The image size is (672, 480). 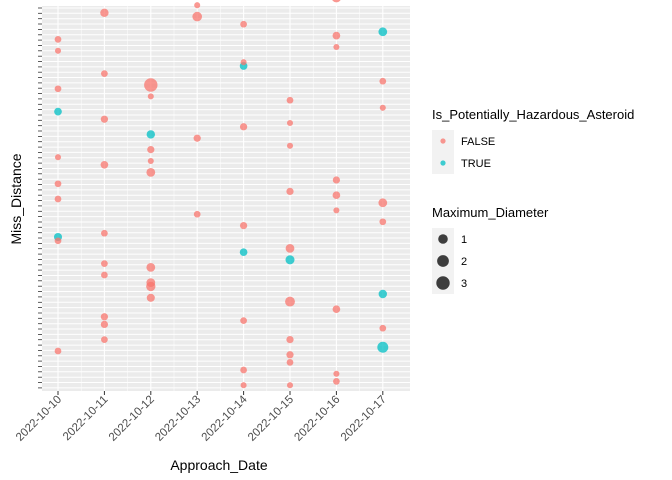 I want to click on legend-key-false, so click(x=443, y=141).